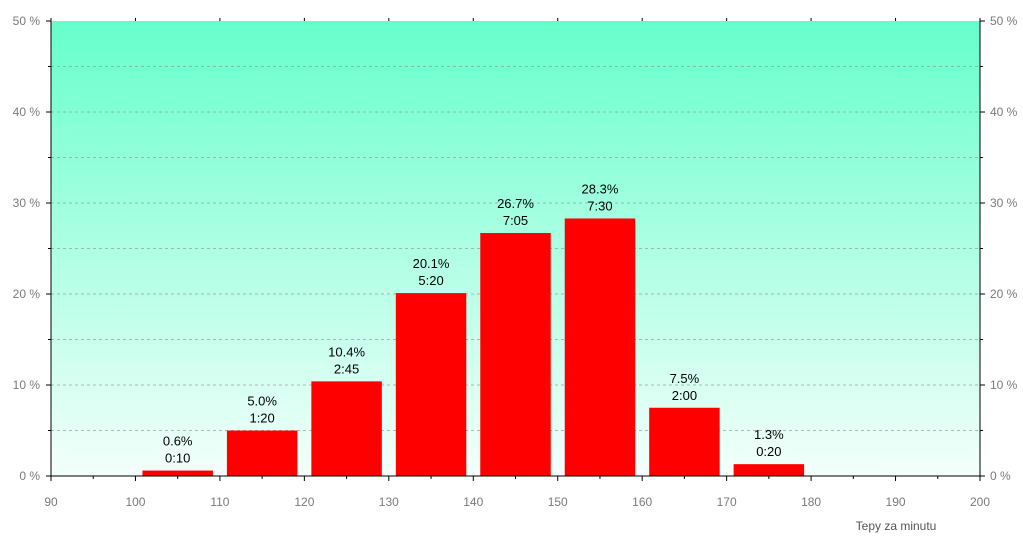  I want to click on y-tick-label-left: 50 %, so click(27, 21).